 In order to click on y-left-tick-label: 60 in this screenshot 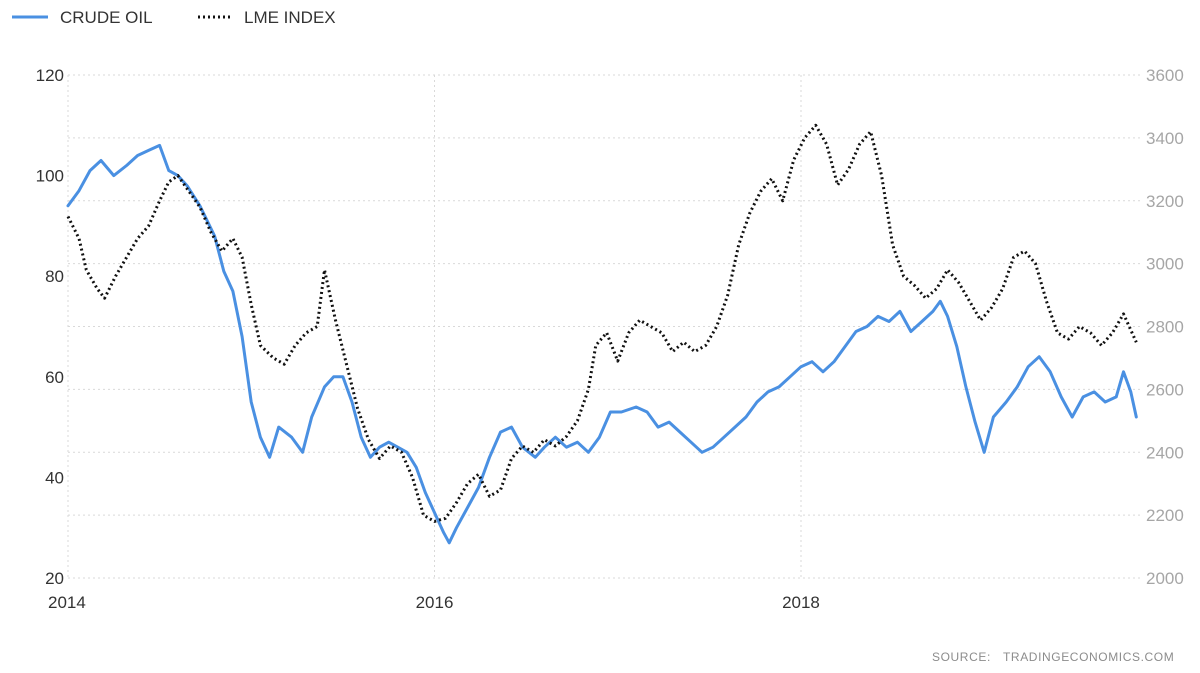, I will do `click(54, 377)`.